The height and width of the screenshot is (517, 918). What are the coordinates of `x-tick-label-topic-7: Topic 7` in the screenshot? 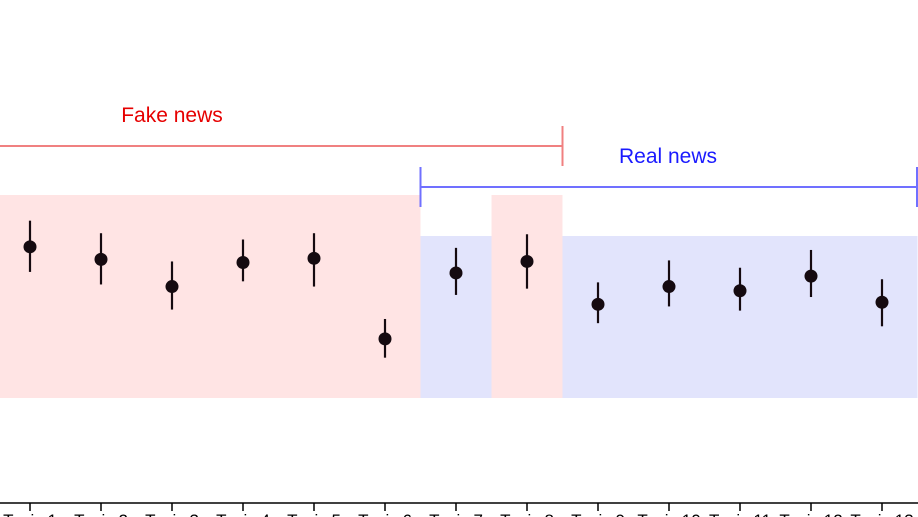 It's located at (456, 514).